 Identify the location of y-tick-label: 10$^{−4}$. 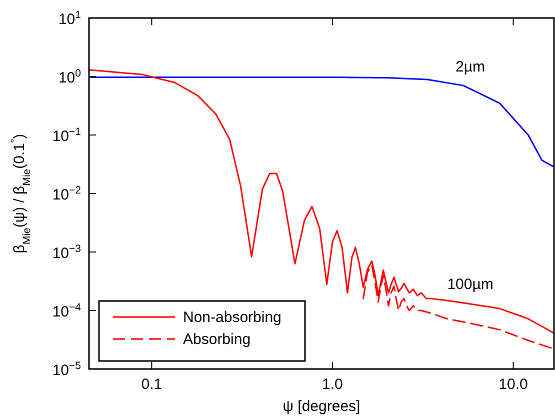
(67, 311).